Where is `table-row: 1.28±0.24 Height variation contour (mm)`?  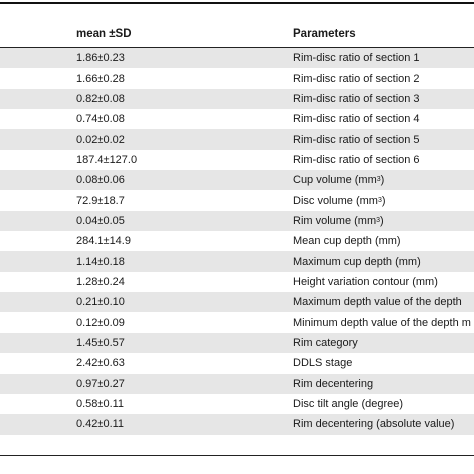
table-row: 1.28±0.24 Height variation contour (mm) is located at coordinates (237, 282).